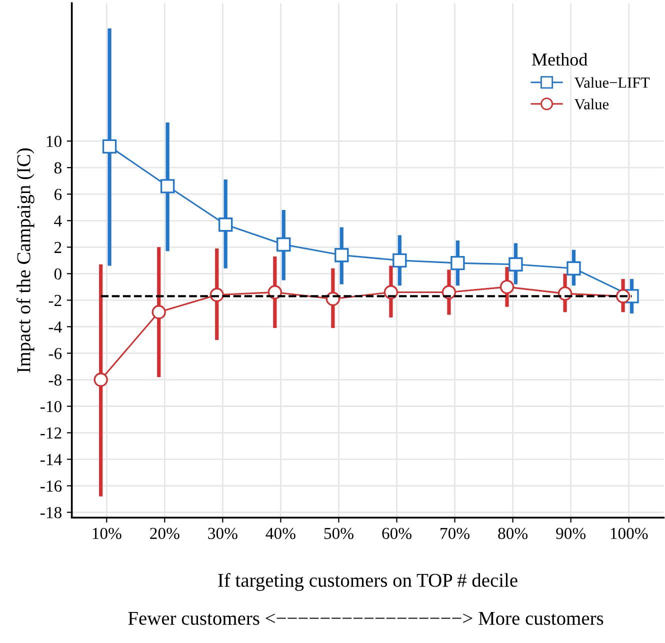 Image resolution: width=665 pixels, height=643 pixels. I want to click on y-tick-label: -12, so click(51, 433).